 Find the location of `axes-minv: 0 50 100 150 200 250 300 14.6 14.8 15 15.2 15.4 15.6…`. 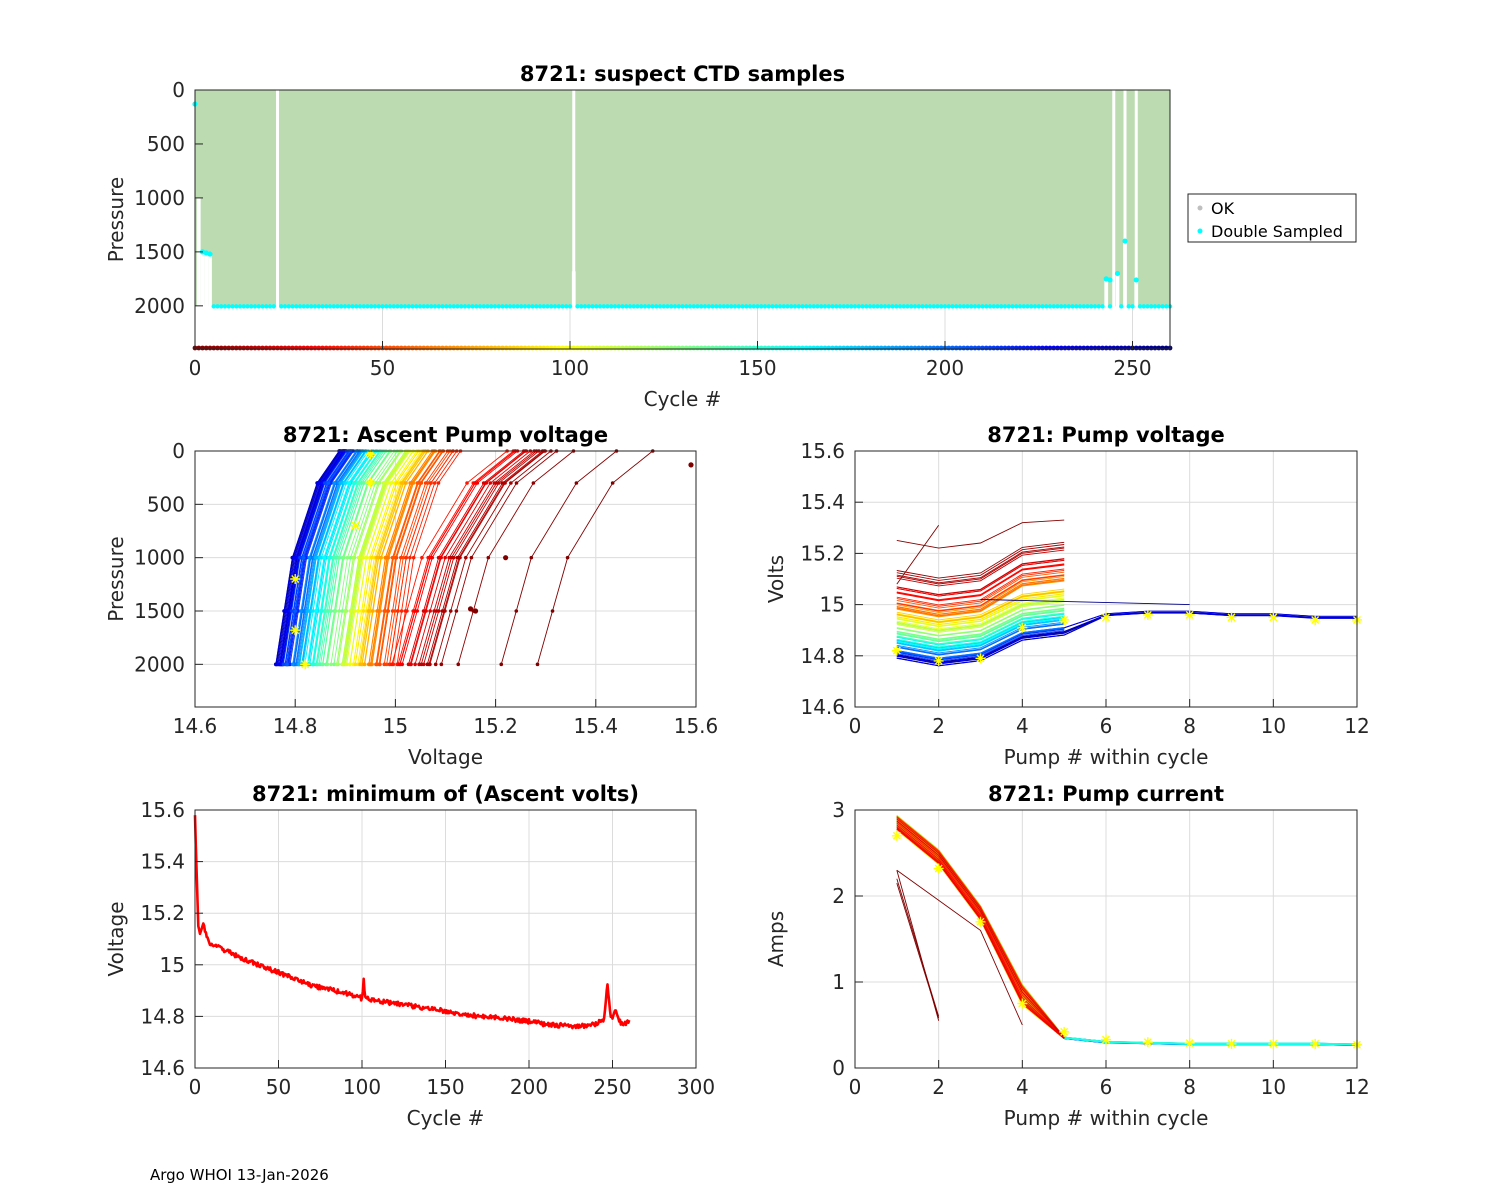

axes-minv: 0 50 100 150 200 250 300 14.6 14.8 15 15.2 15.4 15.6… is located at coordinates (409, 956).